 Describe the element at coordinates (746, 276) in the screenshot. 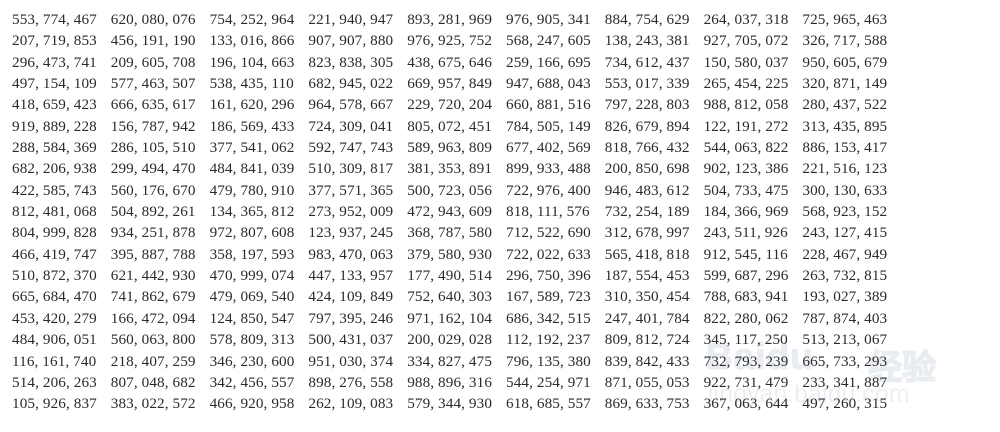

I see `number-cell: 599, 687, 296` at that location.